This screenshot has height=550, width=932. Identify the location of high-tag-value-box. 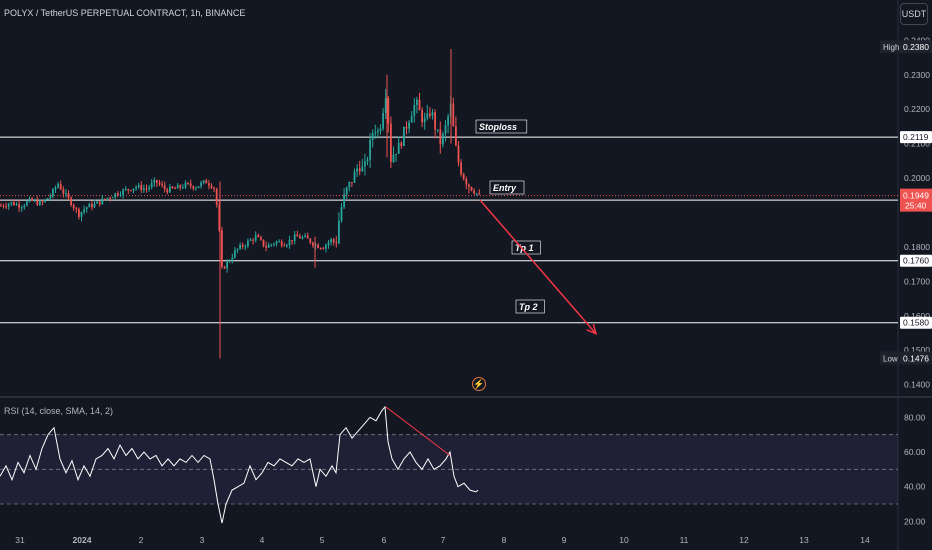
(916, 47).